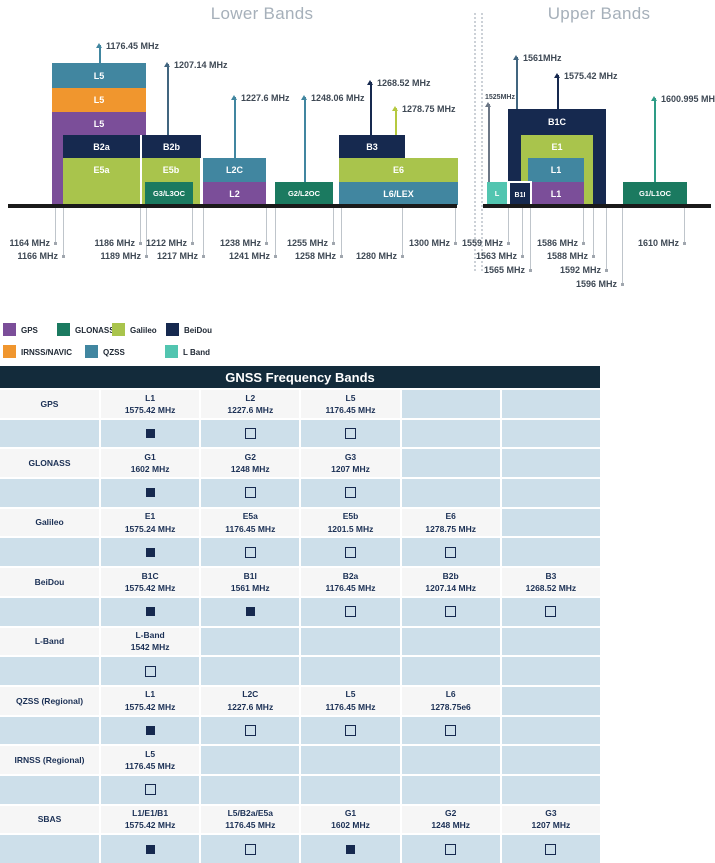  What do you see at coordinates (350, 552) in the screenshot?
I see `checkbox-galileo-e5b-unchecked` at bounding box center [350, 552].